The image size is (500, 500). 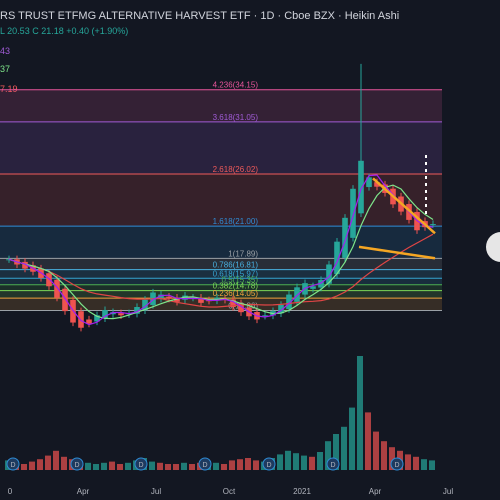 I want to click on moving-average-slow, so click(x=221, y=270).